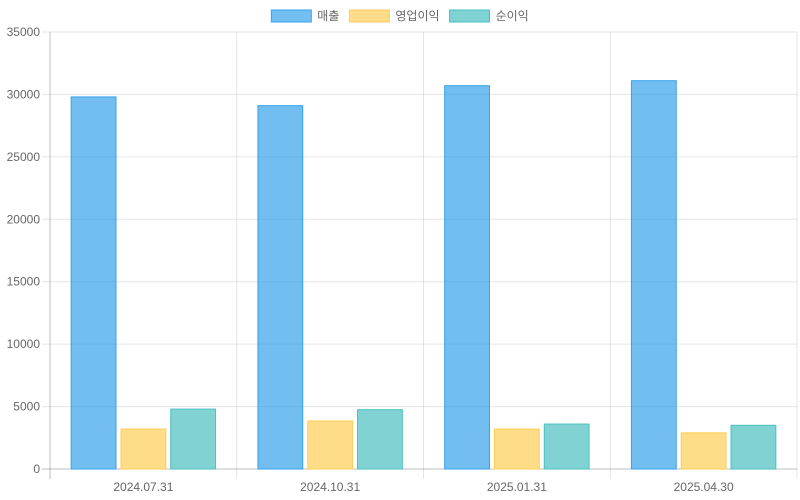  Describe the element at coordinates (24, 94) in the screenshot. I see `y-tick-label: 30000` at that location.